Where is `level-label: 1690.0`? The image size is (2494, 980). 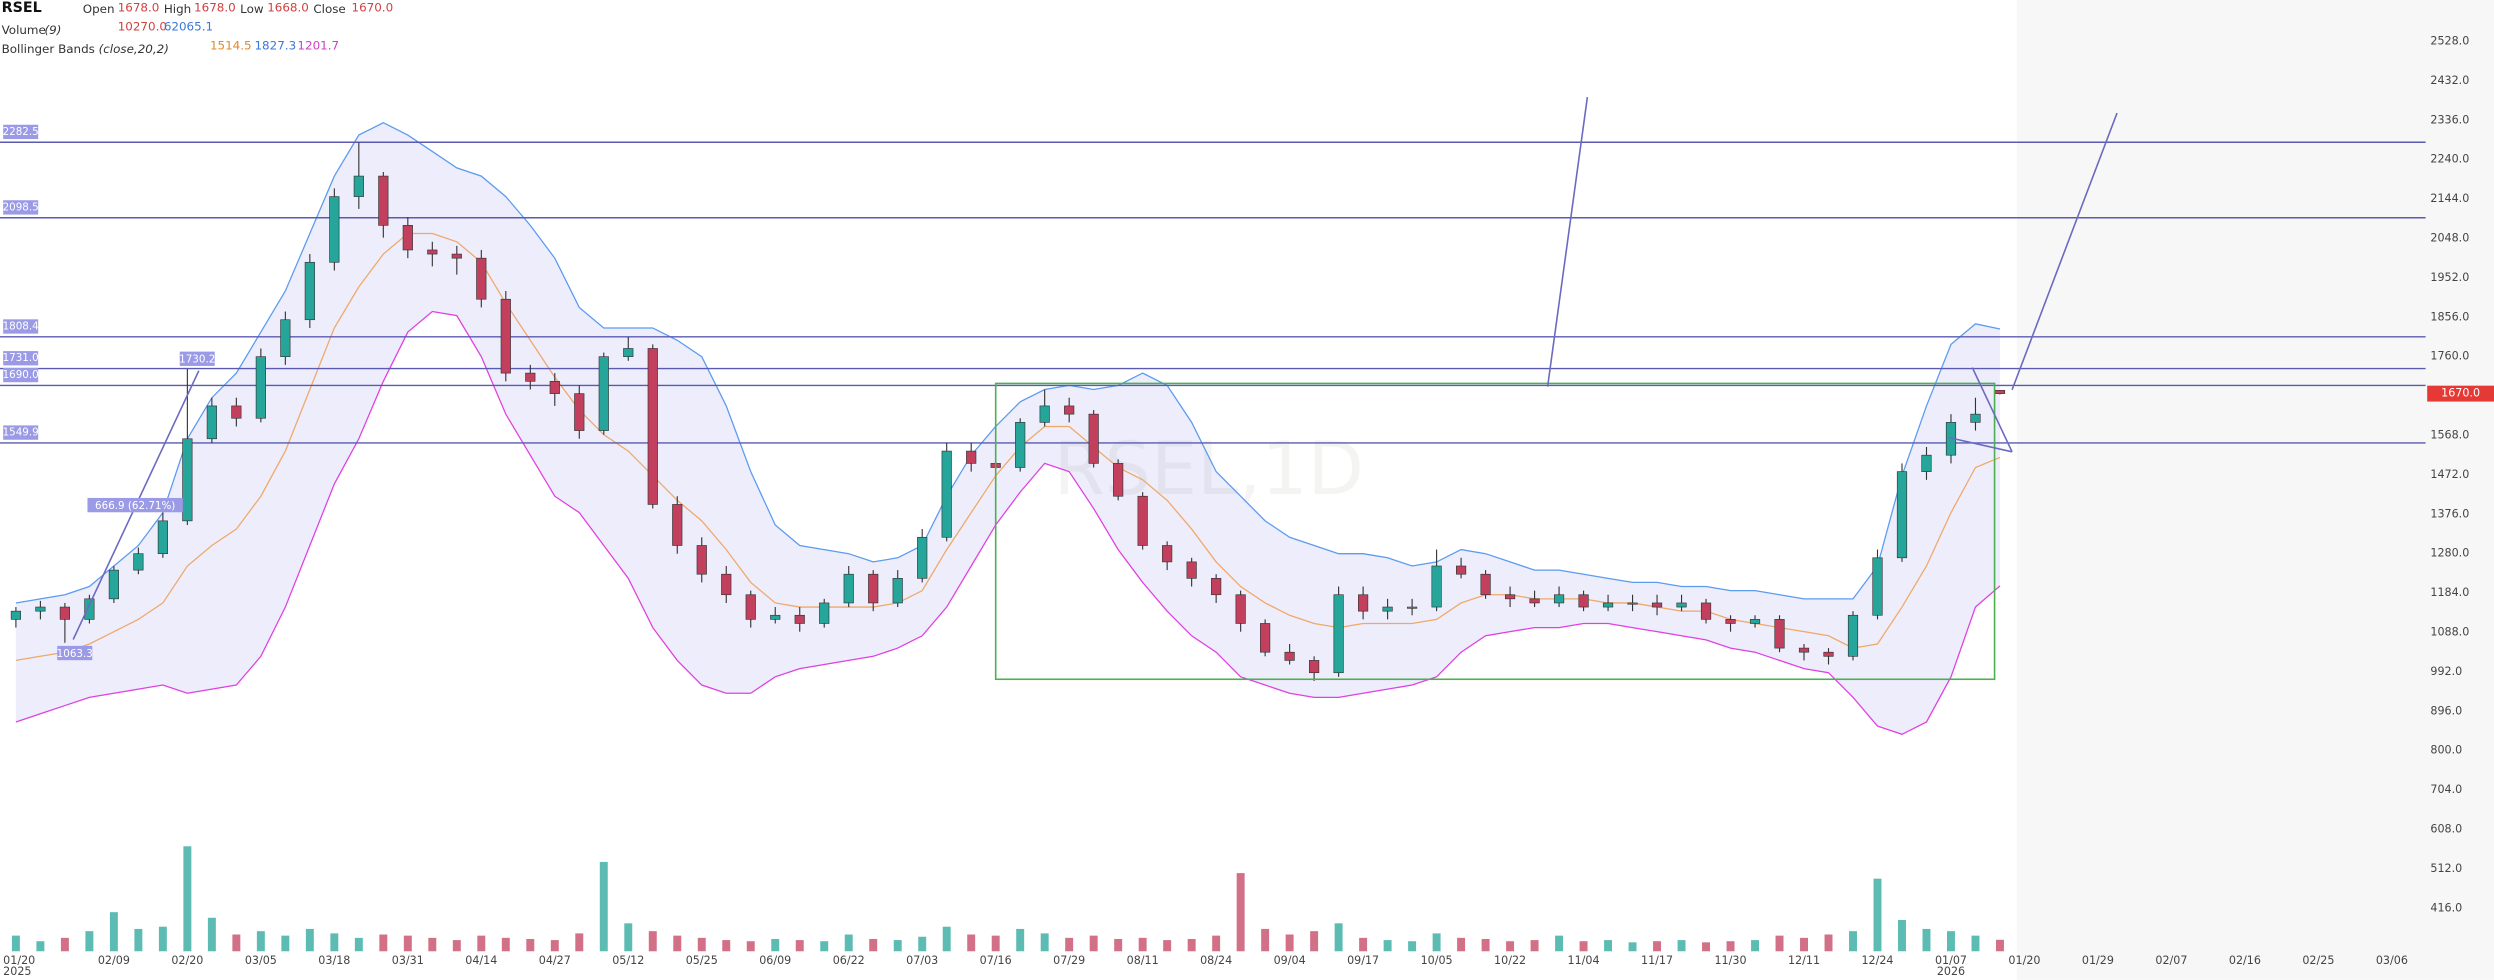 level-label: 1690.0 is located at coordinates (21, 375).